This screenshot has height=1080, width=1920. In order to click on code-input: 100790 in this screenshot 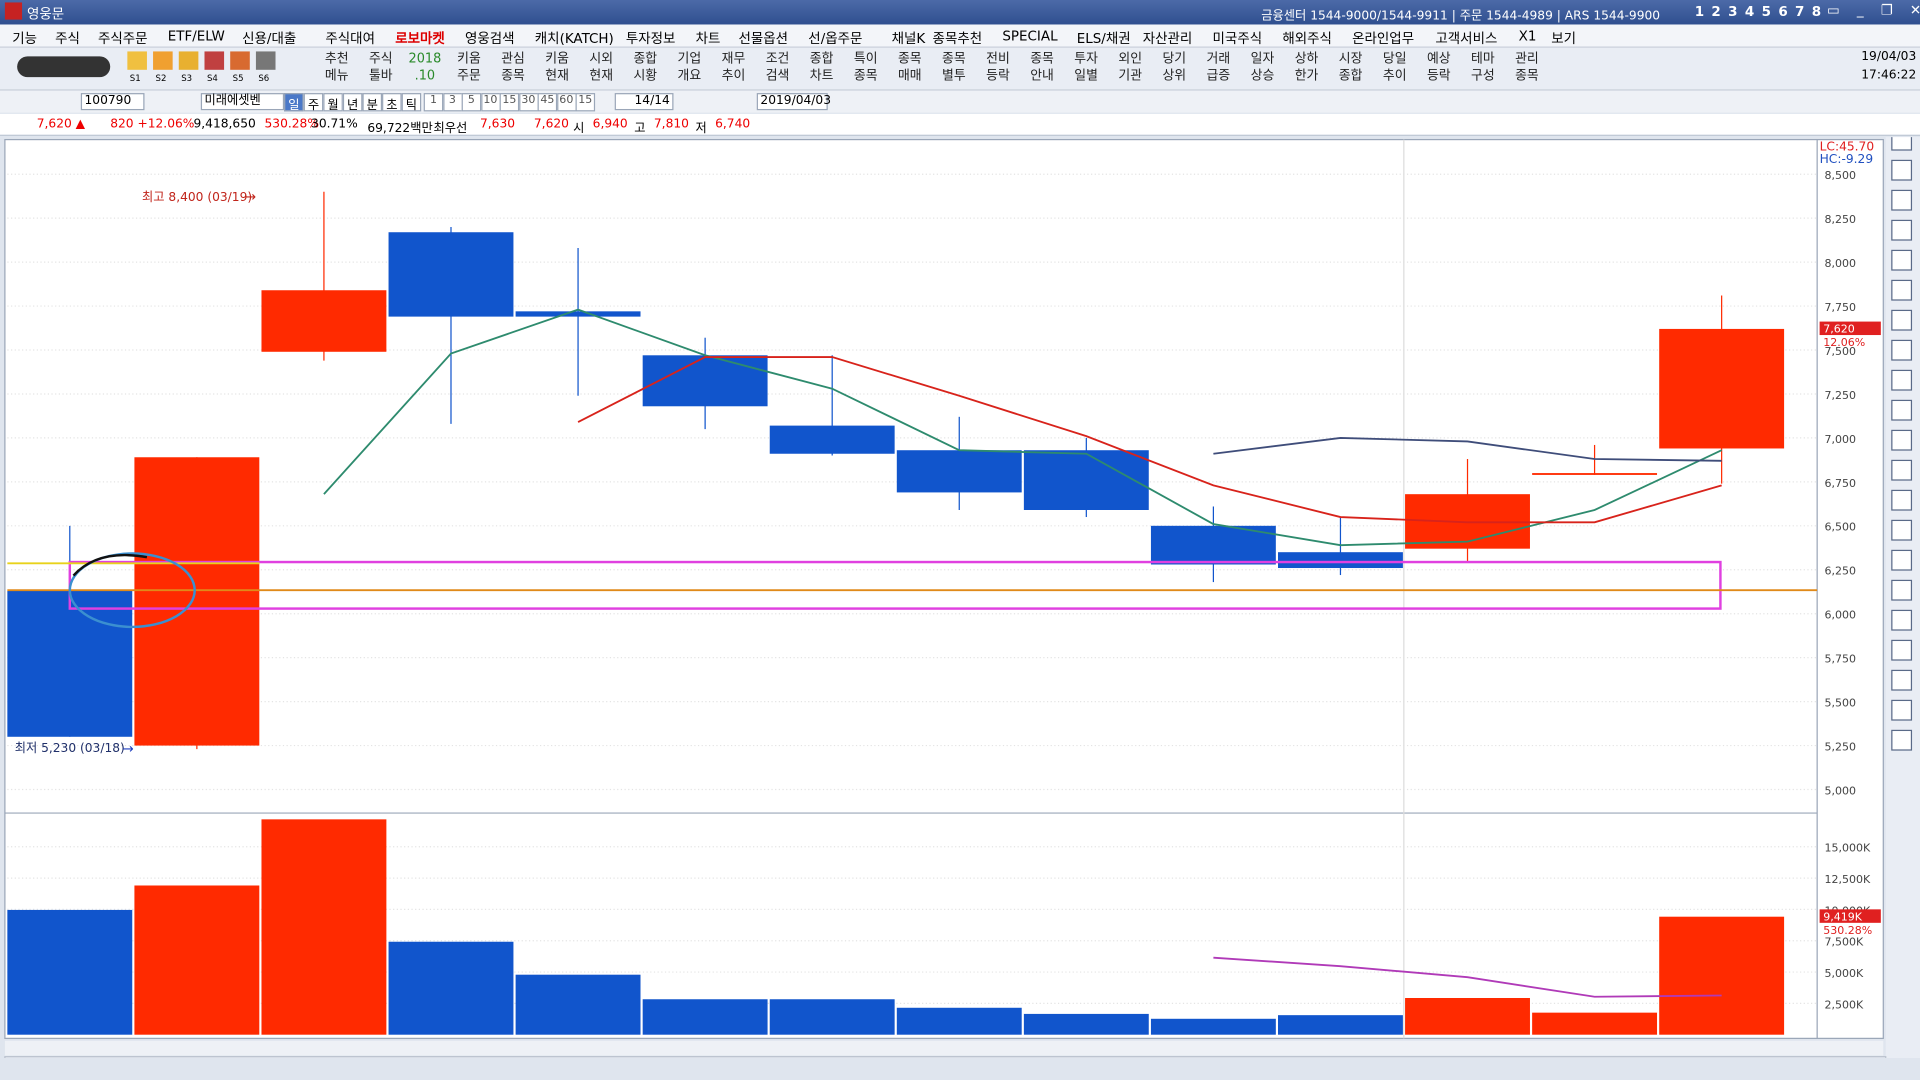, I will do `click(112, 102)`.